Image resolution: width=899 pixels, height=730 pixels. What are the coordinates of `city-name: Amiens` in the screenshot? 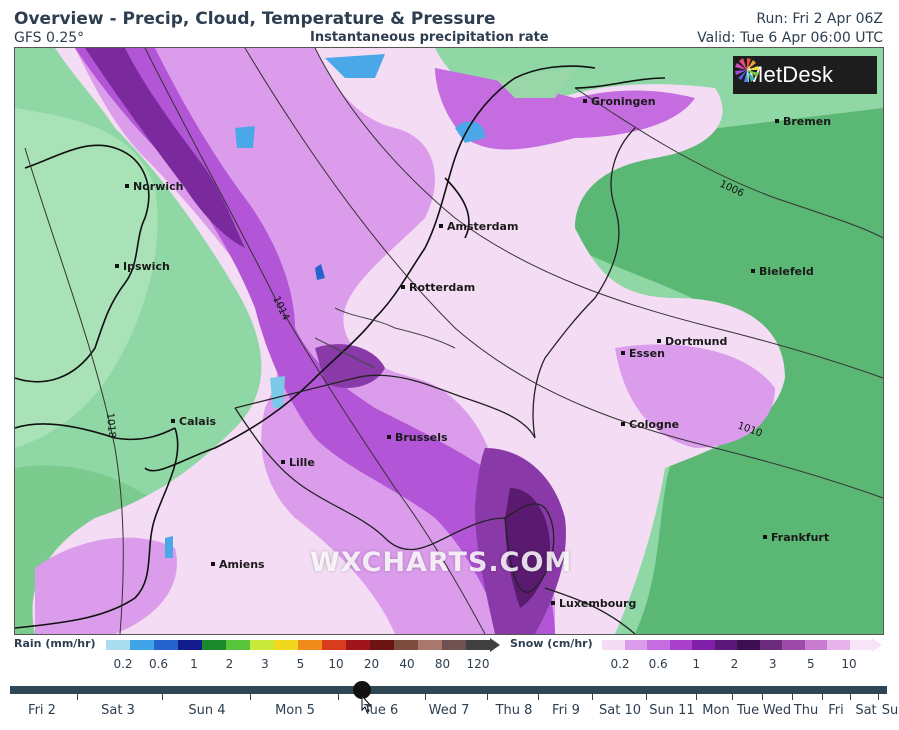 It's located at (242, 564).